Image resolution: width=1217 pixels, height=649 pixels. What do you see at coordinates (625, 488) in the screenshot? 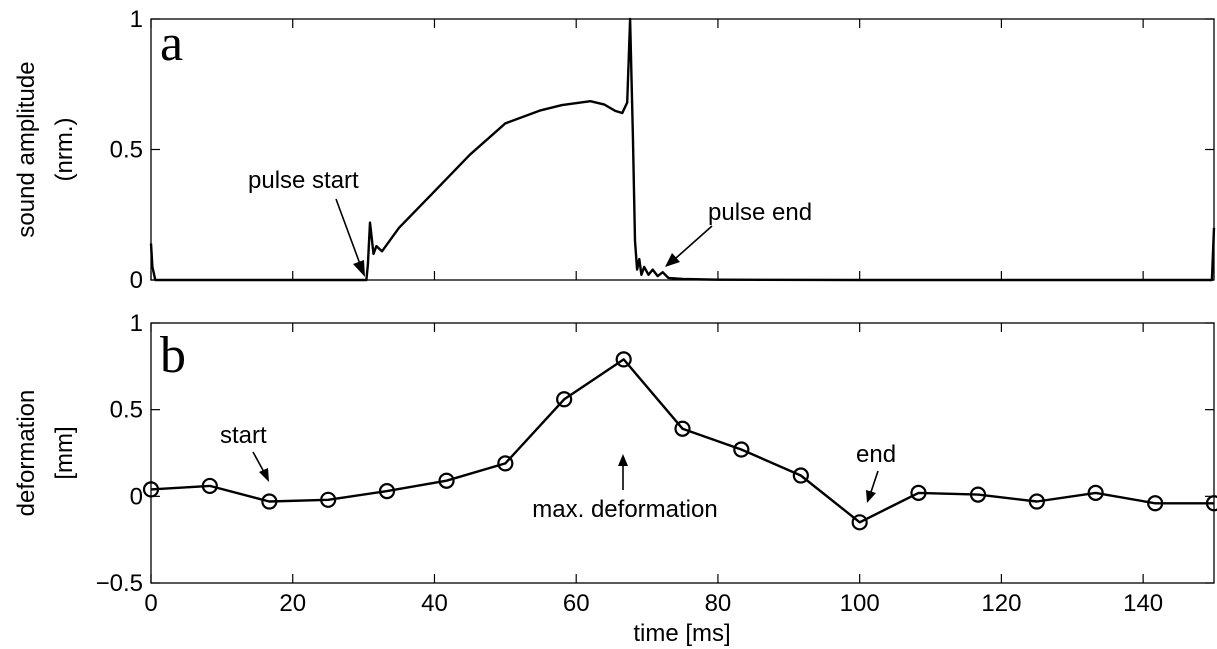
I see `annotation-max-deformation: max. deformation` at bounding box center [625, 488].